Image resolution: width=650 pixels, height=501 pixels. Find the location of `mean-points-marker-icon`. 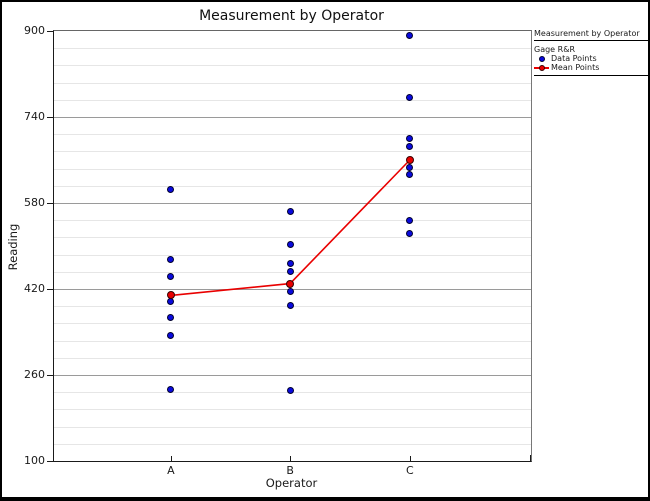

mean-points-marker-icon is located at coordinates (541, 67).